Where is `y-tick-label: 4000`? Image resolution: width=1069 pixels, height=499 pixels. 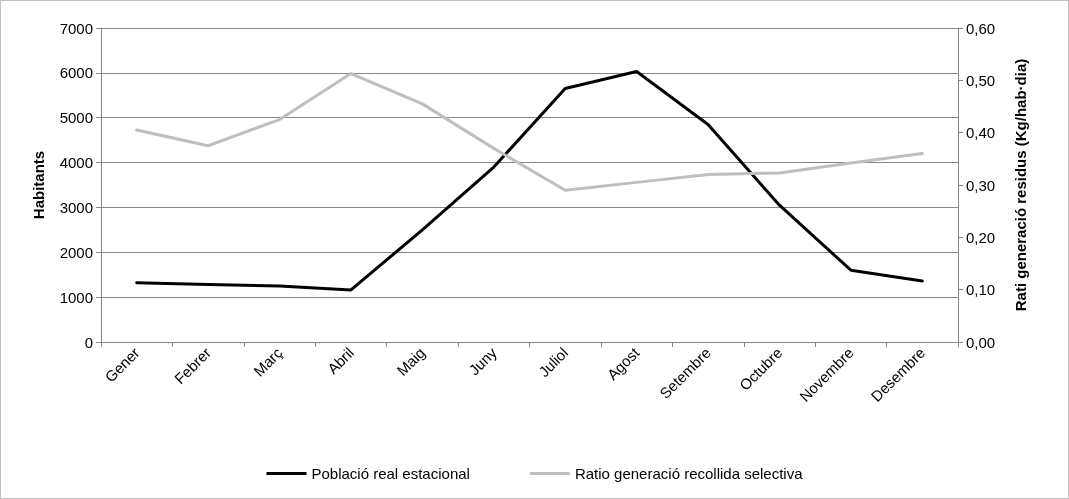 y-tick-label: 4000 is located at coordinates (76, 163).